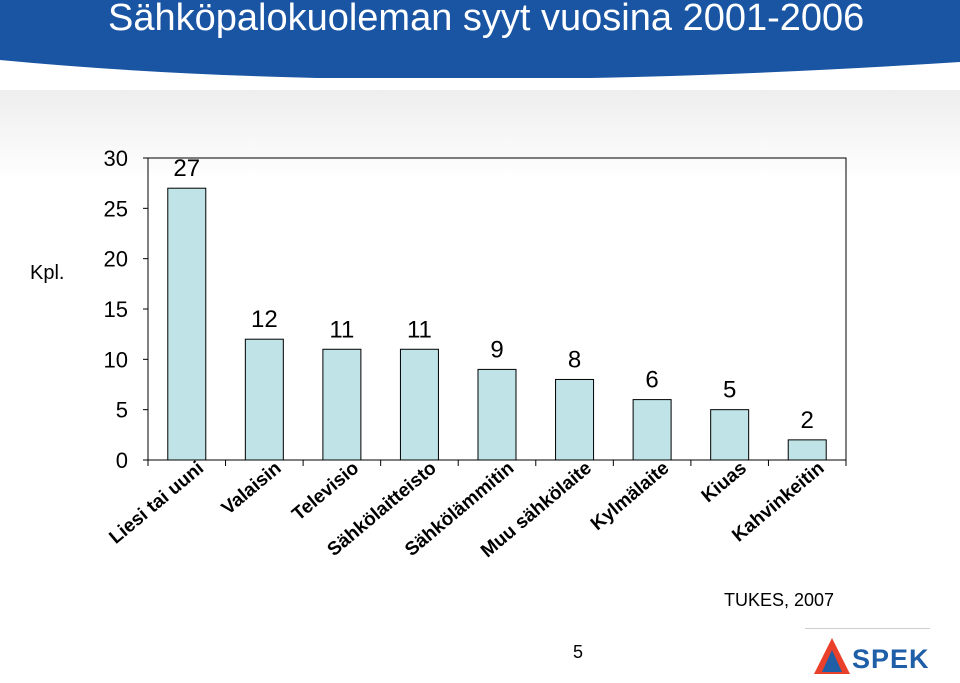 This screenshot has width=960, height=683. I want to click on data-label: 6, so click(651, 380).